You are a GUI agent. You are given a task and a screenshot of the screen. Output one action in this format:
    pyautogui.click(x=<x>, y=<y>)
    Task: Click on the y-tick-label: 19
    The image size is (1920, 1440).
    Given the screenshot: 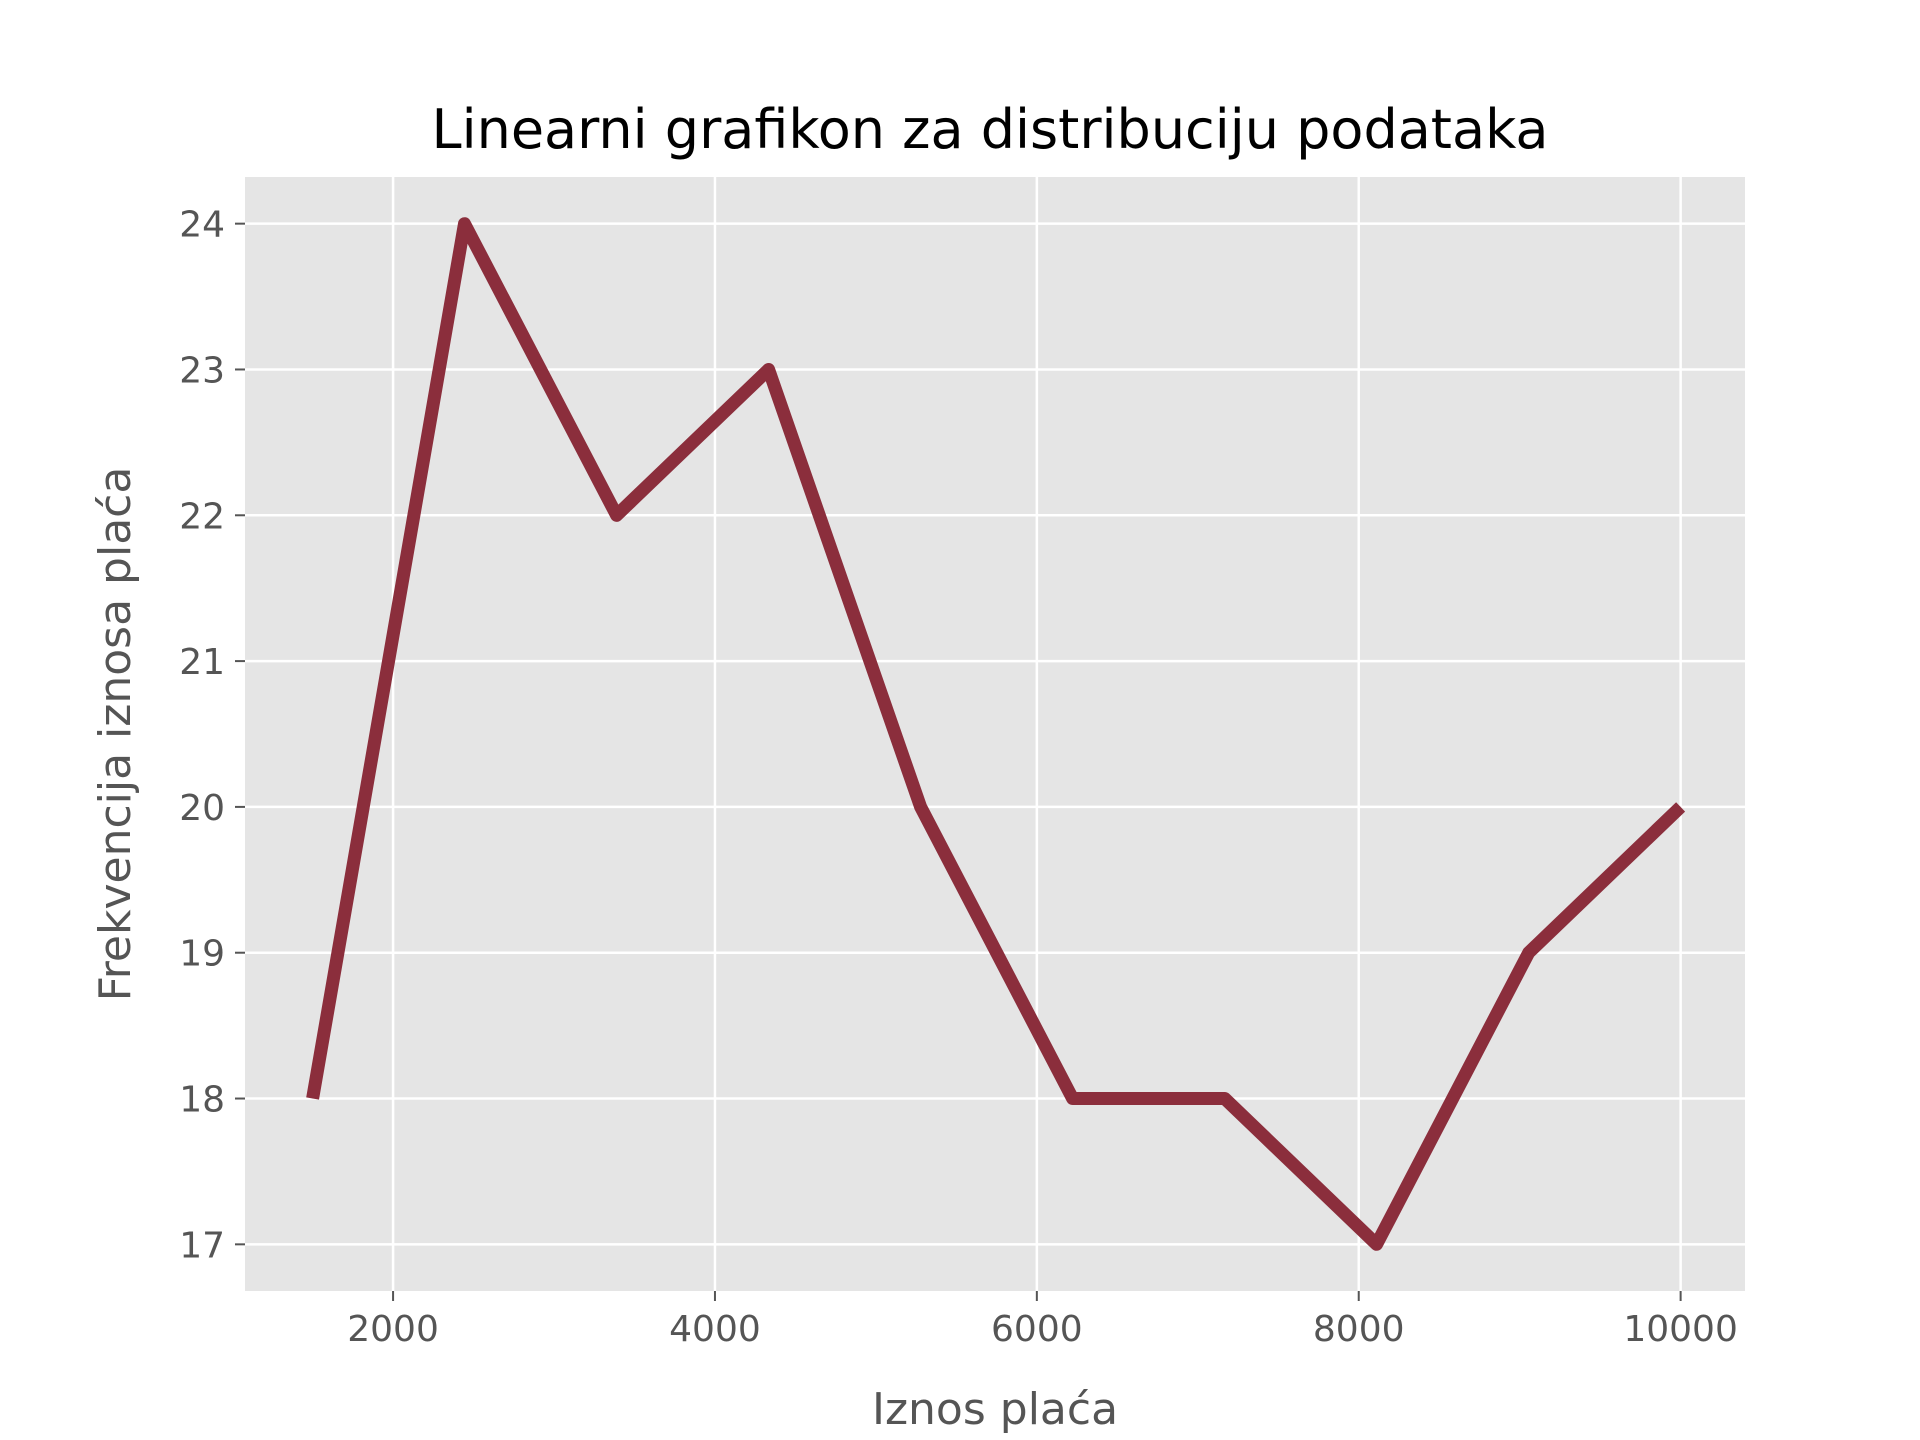 What is the action you would take?
    pyautogui.click(x=202, y=954)
    